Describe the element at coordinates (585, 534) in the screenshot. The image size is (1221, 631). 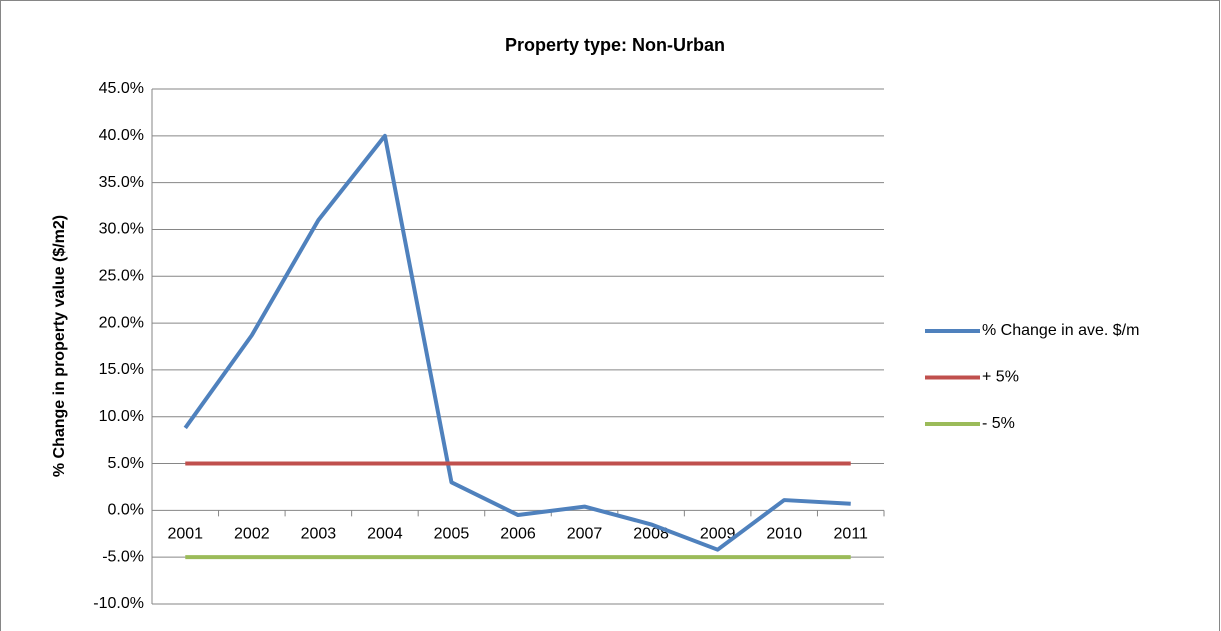
I see `x-tick-label: 2007` at that location.